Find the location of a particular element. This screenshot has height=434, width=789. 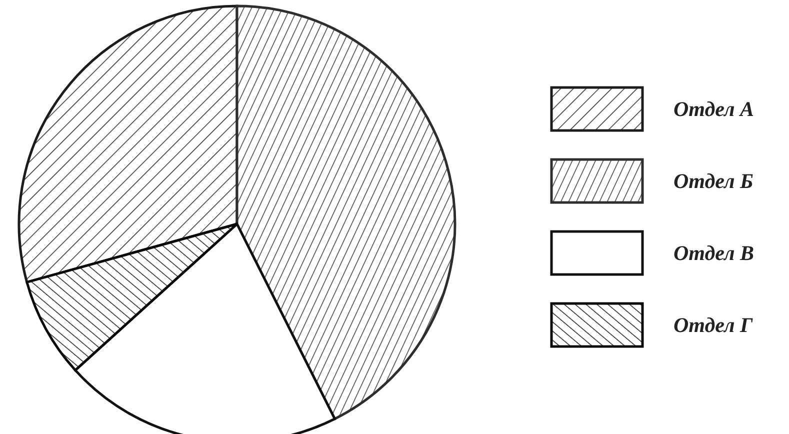

legend-label: Отдел Б is located at coordinates (714, 181).